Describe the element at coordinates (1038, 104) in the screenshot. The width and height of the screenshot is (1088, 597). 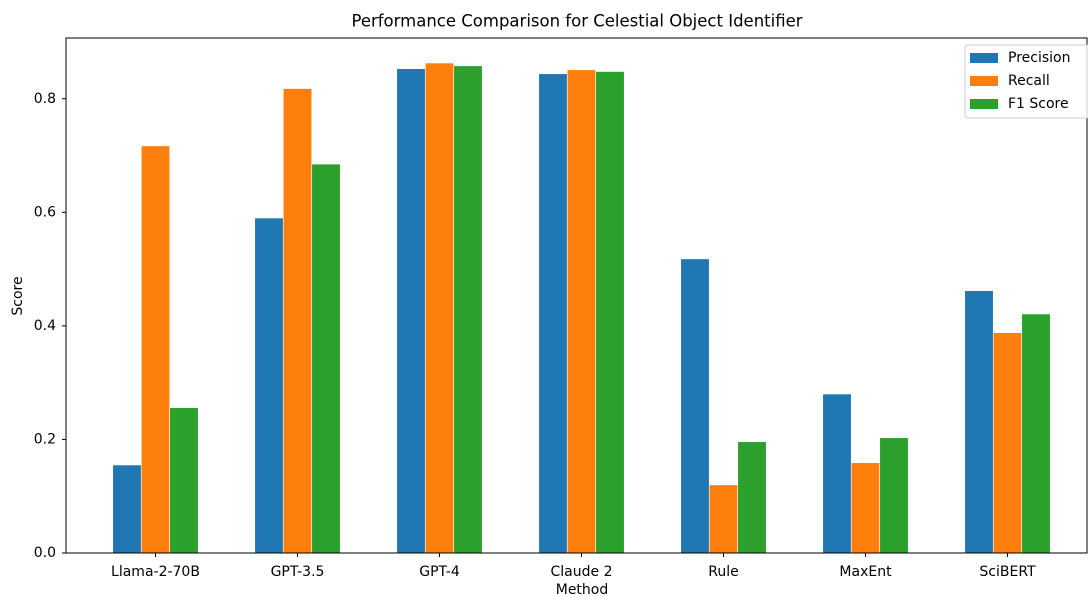
I see `legend-label: F1 Score` at that location.